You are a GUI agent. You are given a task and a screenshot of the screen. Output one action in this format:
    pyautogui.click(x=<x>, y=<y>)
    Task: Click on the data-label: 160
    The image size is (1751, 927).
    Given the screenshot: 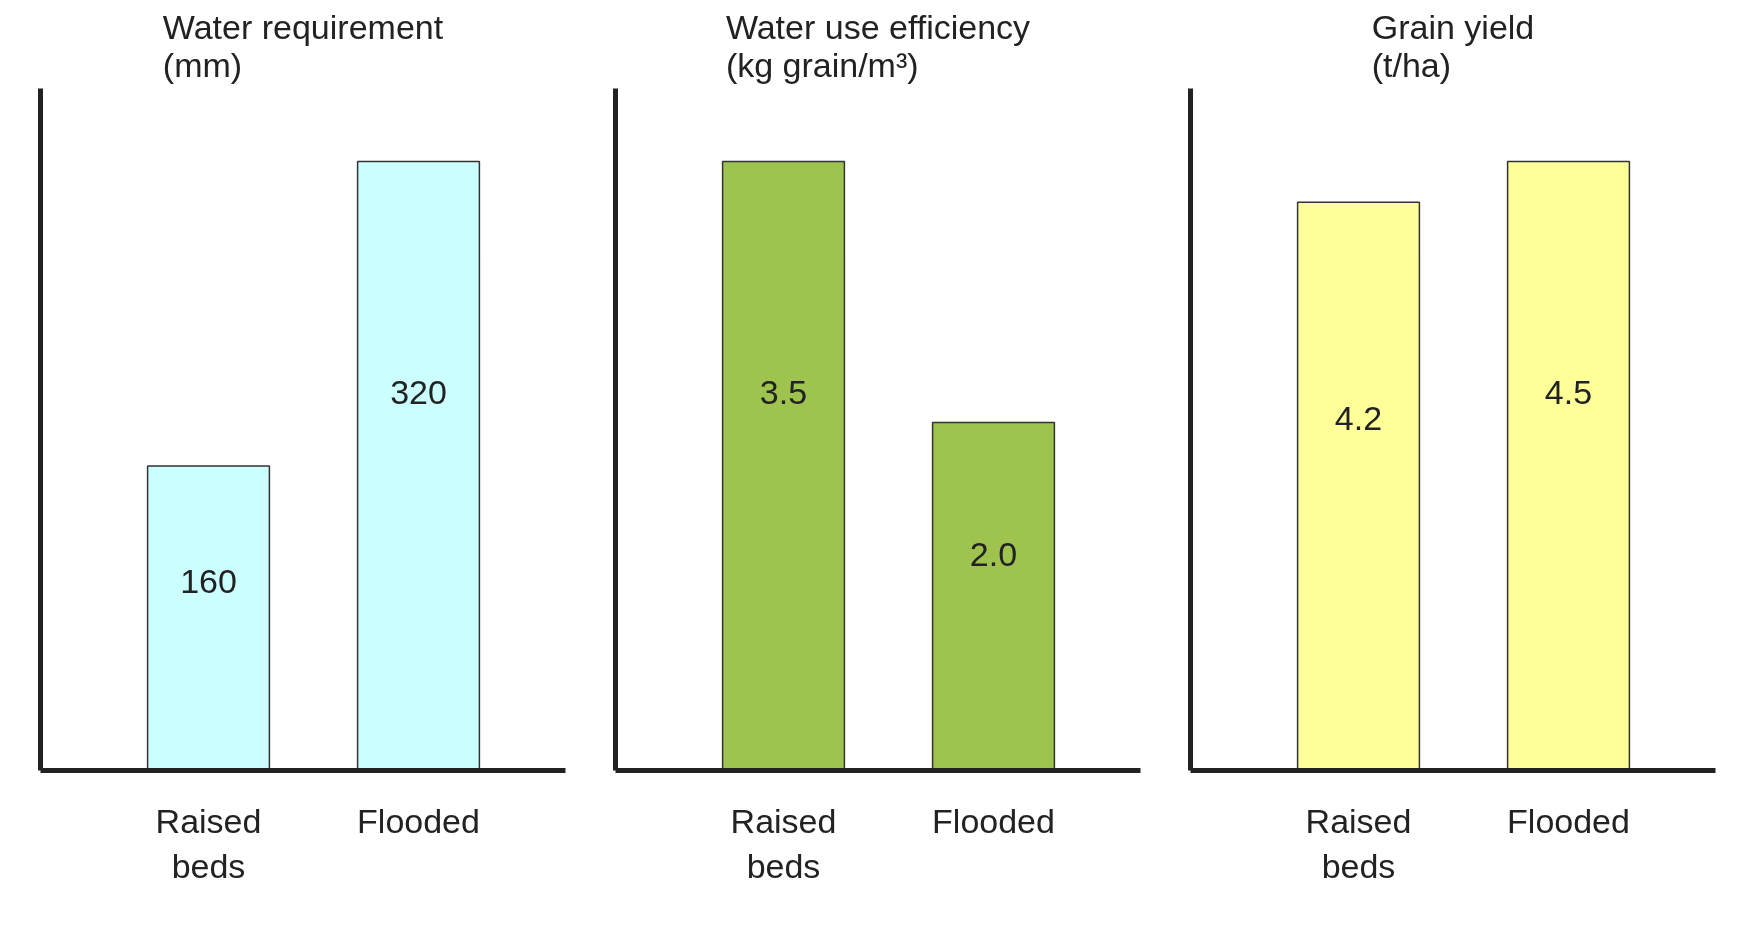 What is the action you would take?
    pyautogui.click(x=208, y=581)
    